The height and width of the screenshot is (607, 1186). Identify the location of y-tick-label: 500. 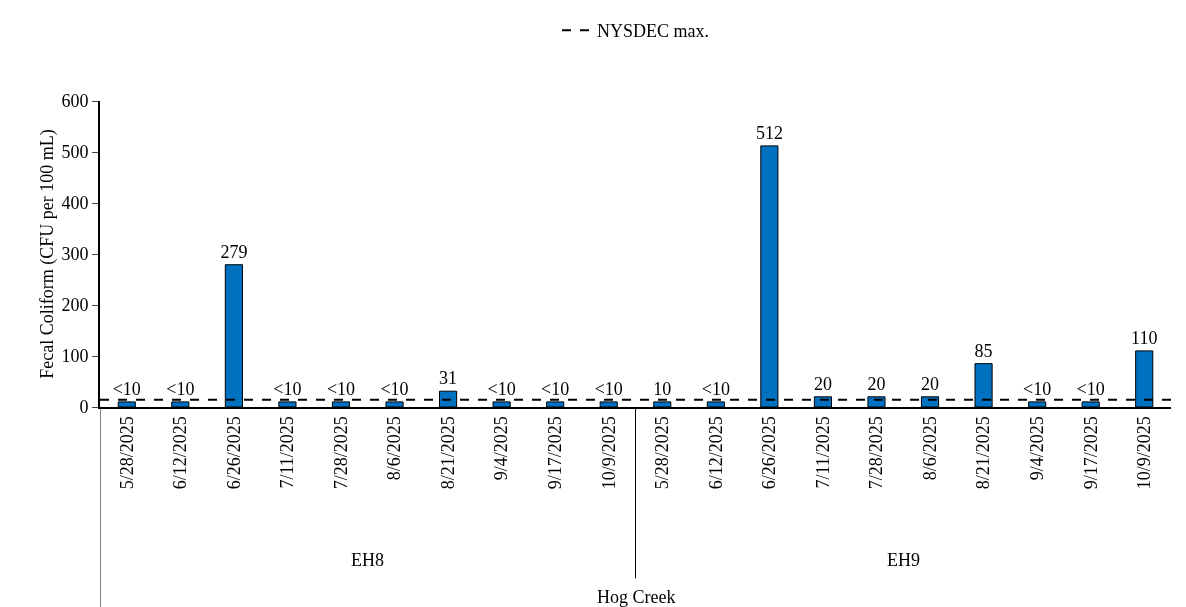
(75, 152).